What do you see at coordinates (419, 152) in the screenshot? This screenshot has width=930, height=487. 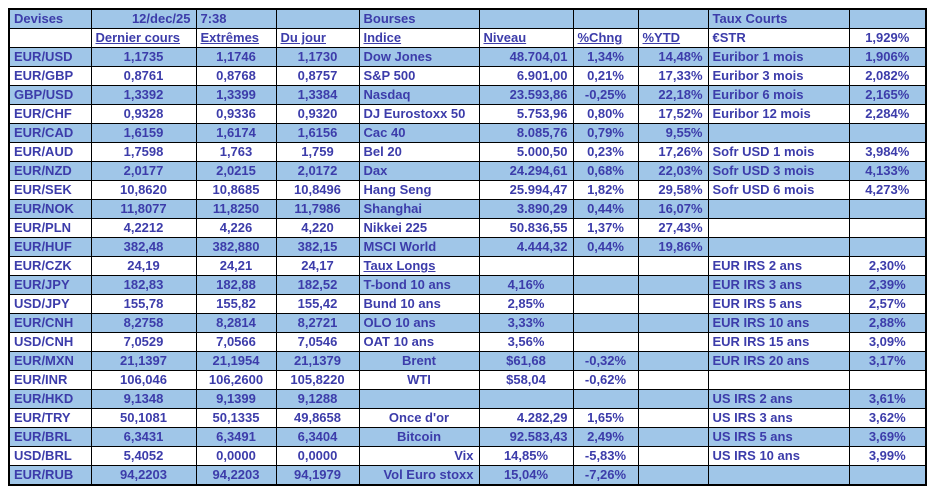 I see `index-name-cell: Bel 20` at bounding box center [419, 152].